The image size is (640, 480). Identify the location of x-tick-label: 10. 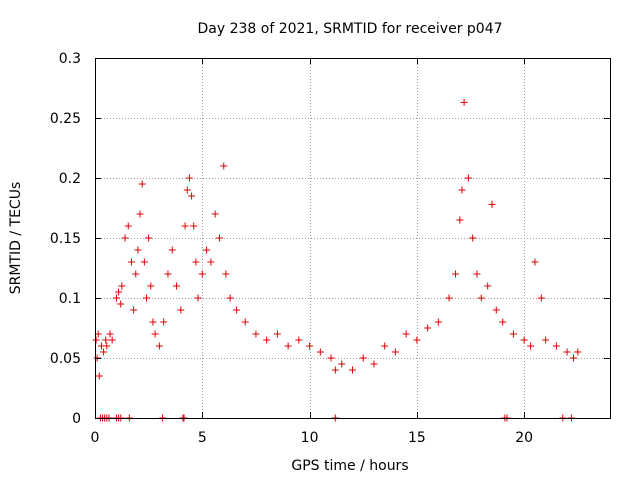
(310, 438).